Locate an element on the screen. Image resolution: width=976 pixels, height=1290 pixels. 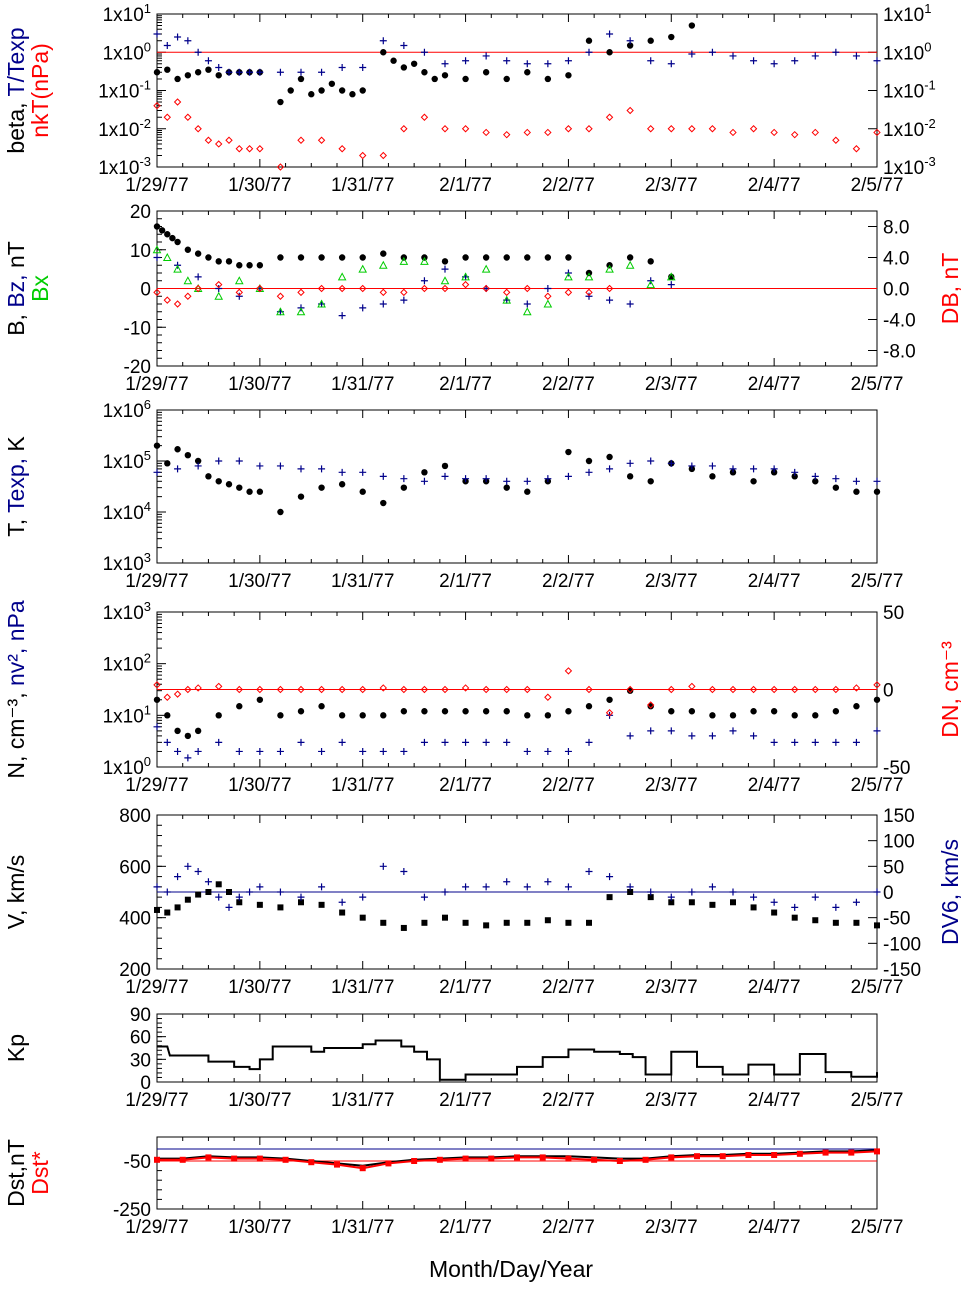
y-tick-label: 600 is located at coordinates (135, 867).